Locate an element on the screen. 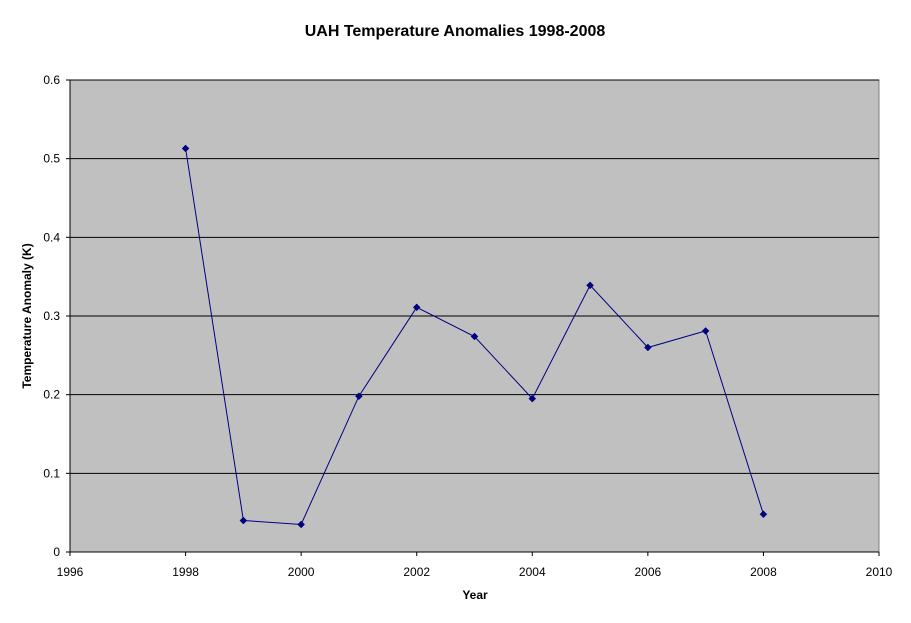  x-tick-label: 2006 is located at coordinates (648, 572).